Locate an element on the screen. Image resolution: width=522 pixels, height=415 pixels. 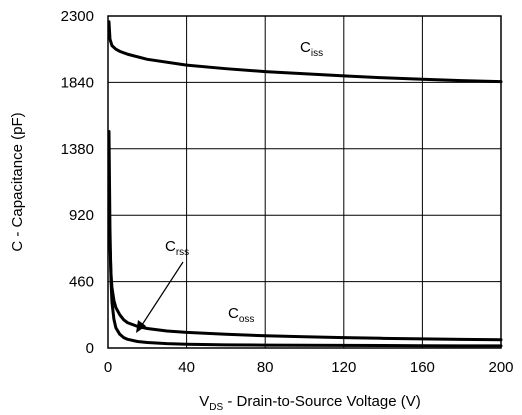
y-tick-label: 920 is located at coordinates (81, 215).